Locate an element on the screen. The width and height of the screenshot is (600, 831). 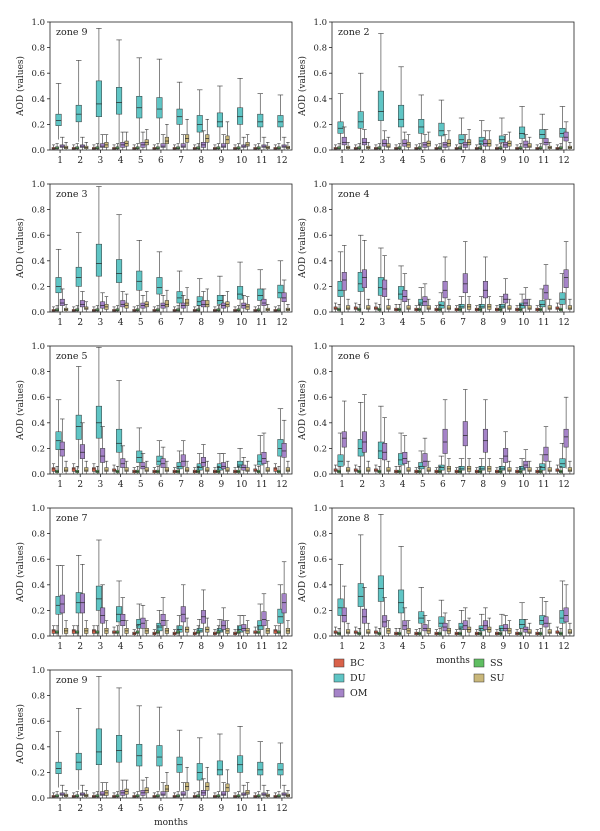
chart-title: zone 6 is located at coordinates (354, 356).